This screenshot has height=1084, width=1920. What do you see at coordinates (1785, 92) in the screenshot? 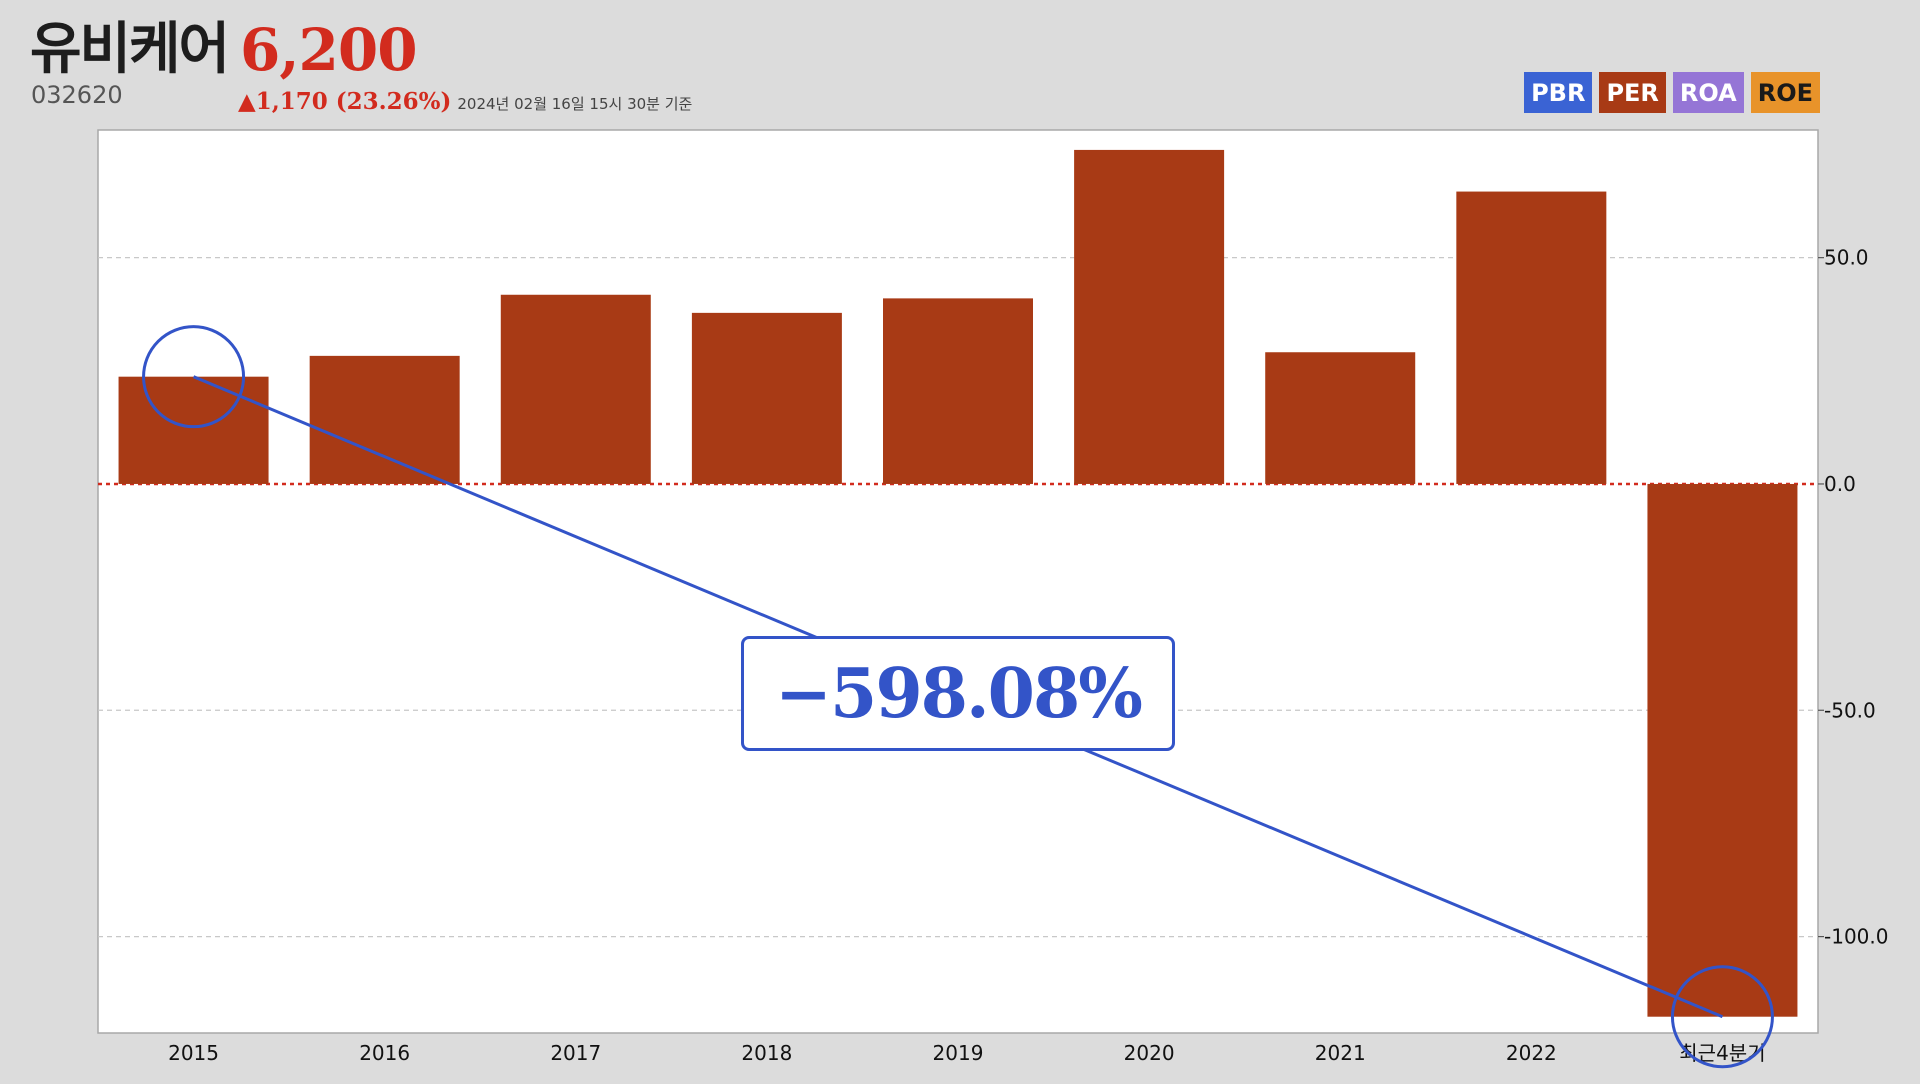
I see `legend-roe-button: ROE` at bounding box center [1785, 92].